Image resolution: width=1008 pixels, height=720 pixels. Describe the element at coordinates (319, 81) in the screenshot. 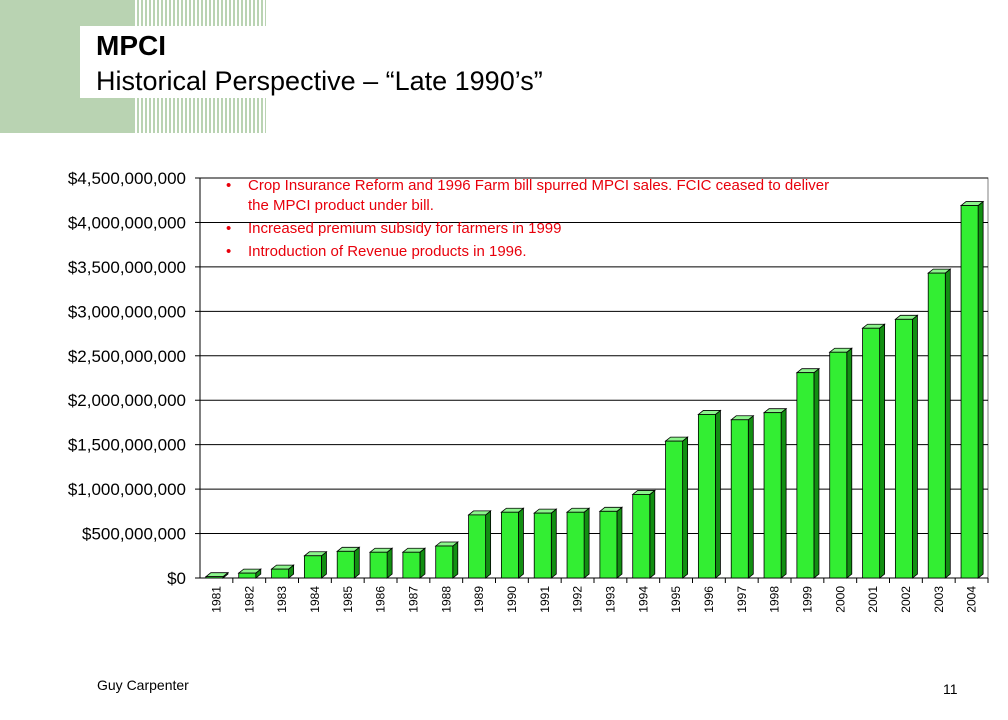

I see `slide-subtitle: Historical Perspective – “Late 1990’s”` at that location.